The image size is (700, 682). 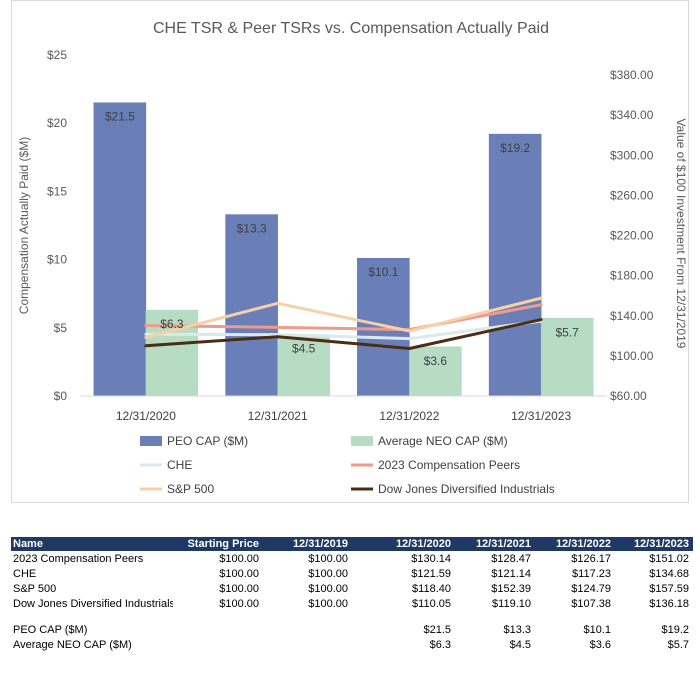 I want to click on y2-tick-label: $260.00, so click(x=632, y=195).